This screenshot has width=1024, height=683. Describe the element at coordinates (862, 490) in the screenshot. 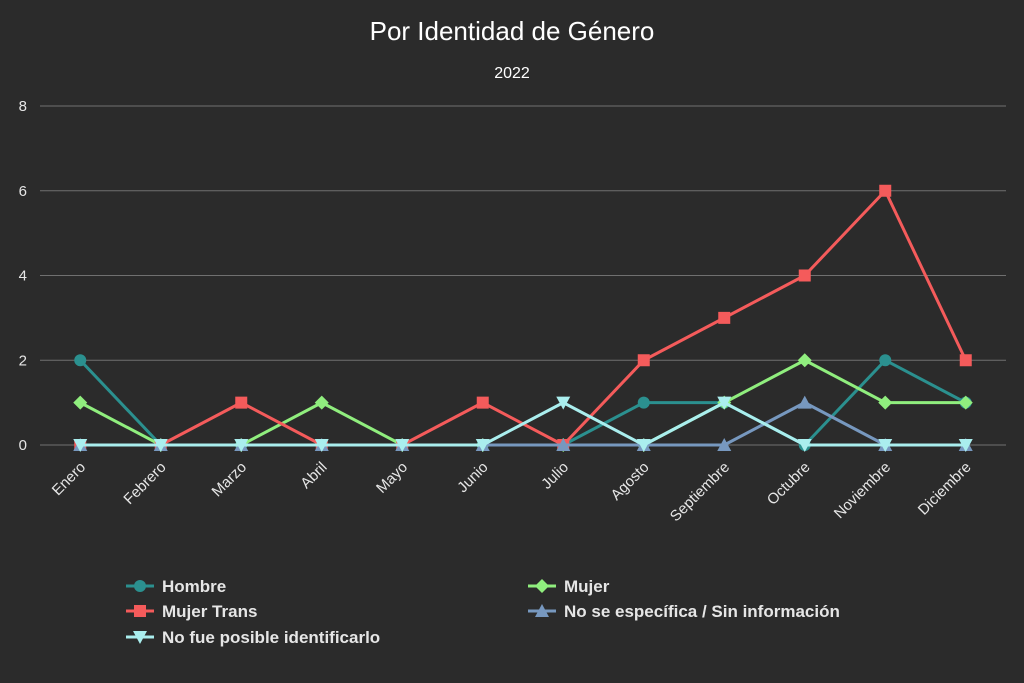

I see `x-tick-label: Noviembre` at that location.